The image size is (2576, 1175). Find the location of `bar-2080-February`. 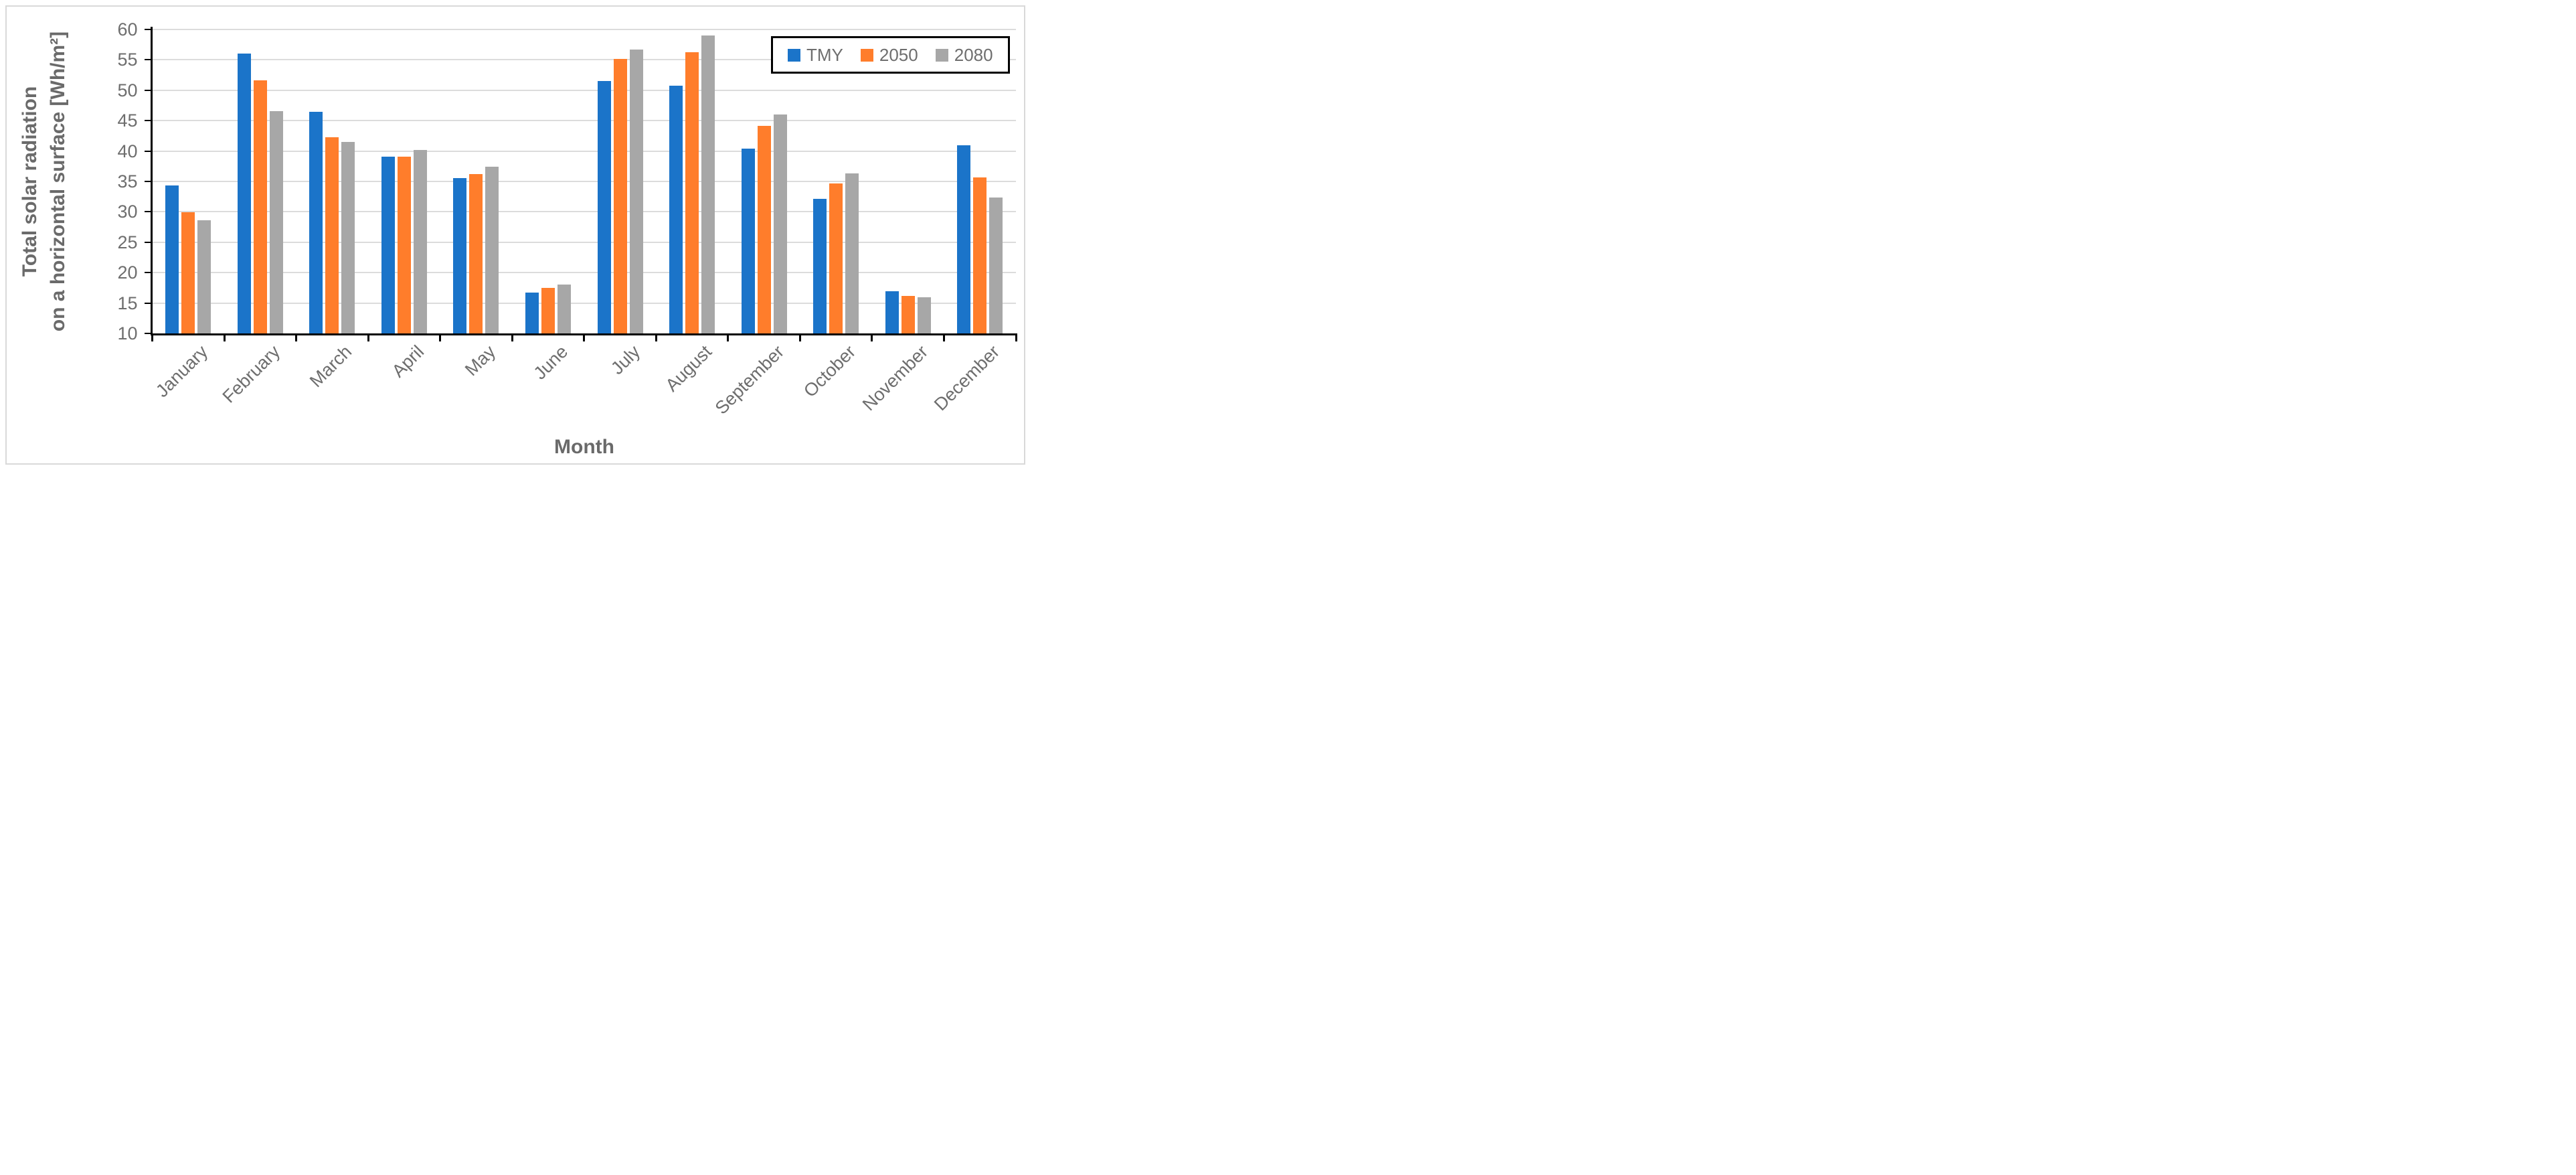

bar-2080-February is located at coordinates (276, 222).